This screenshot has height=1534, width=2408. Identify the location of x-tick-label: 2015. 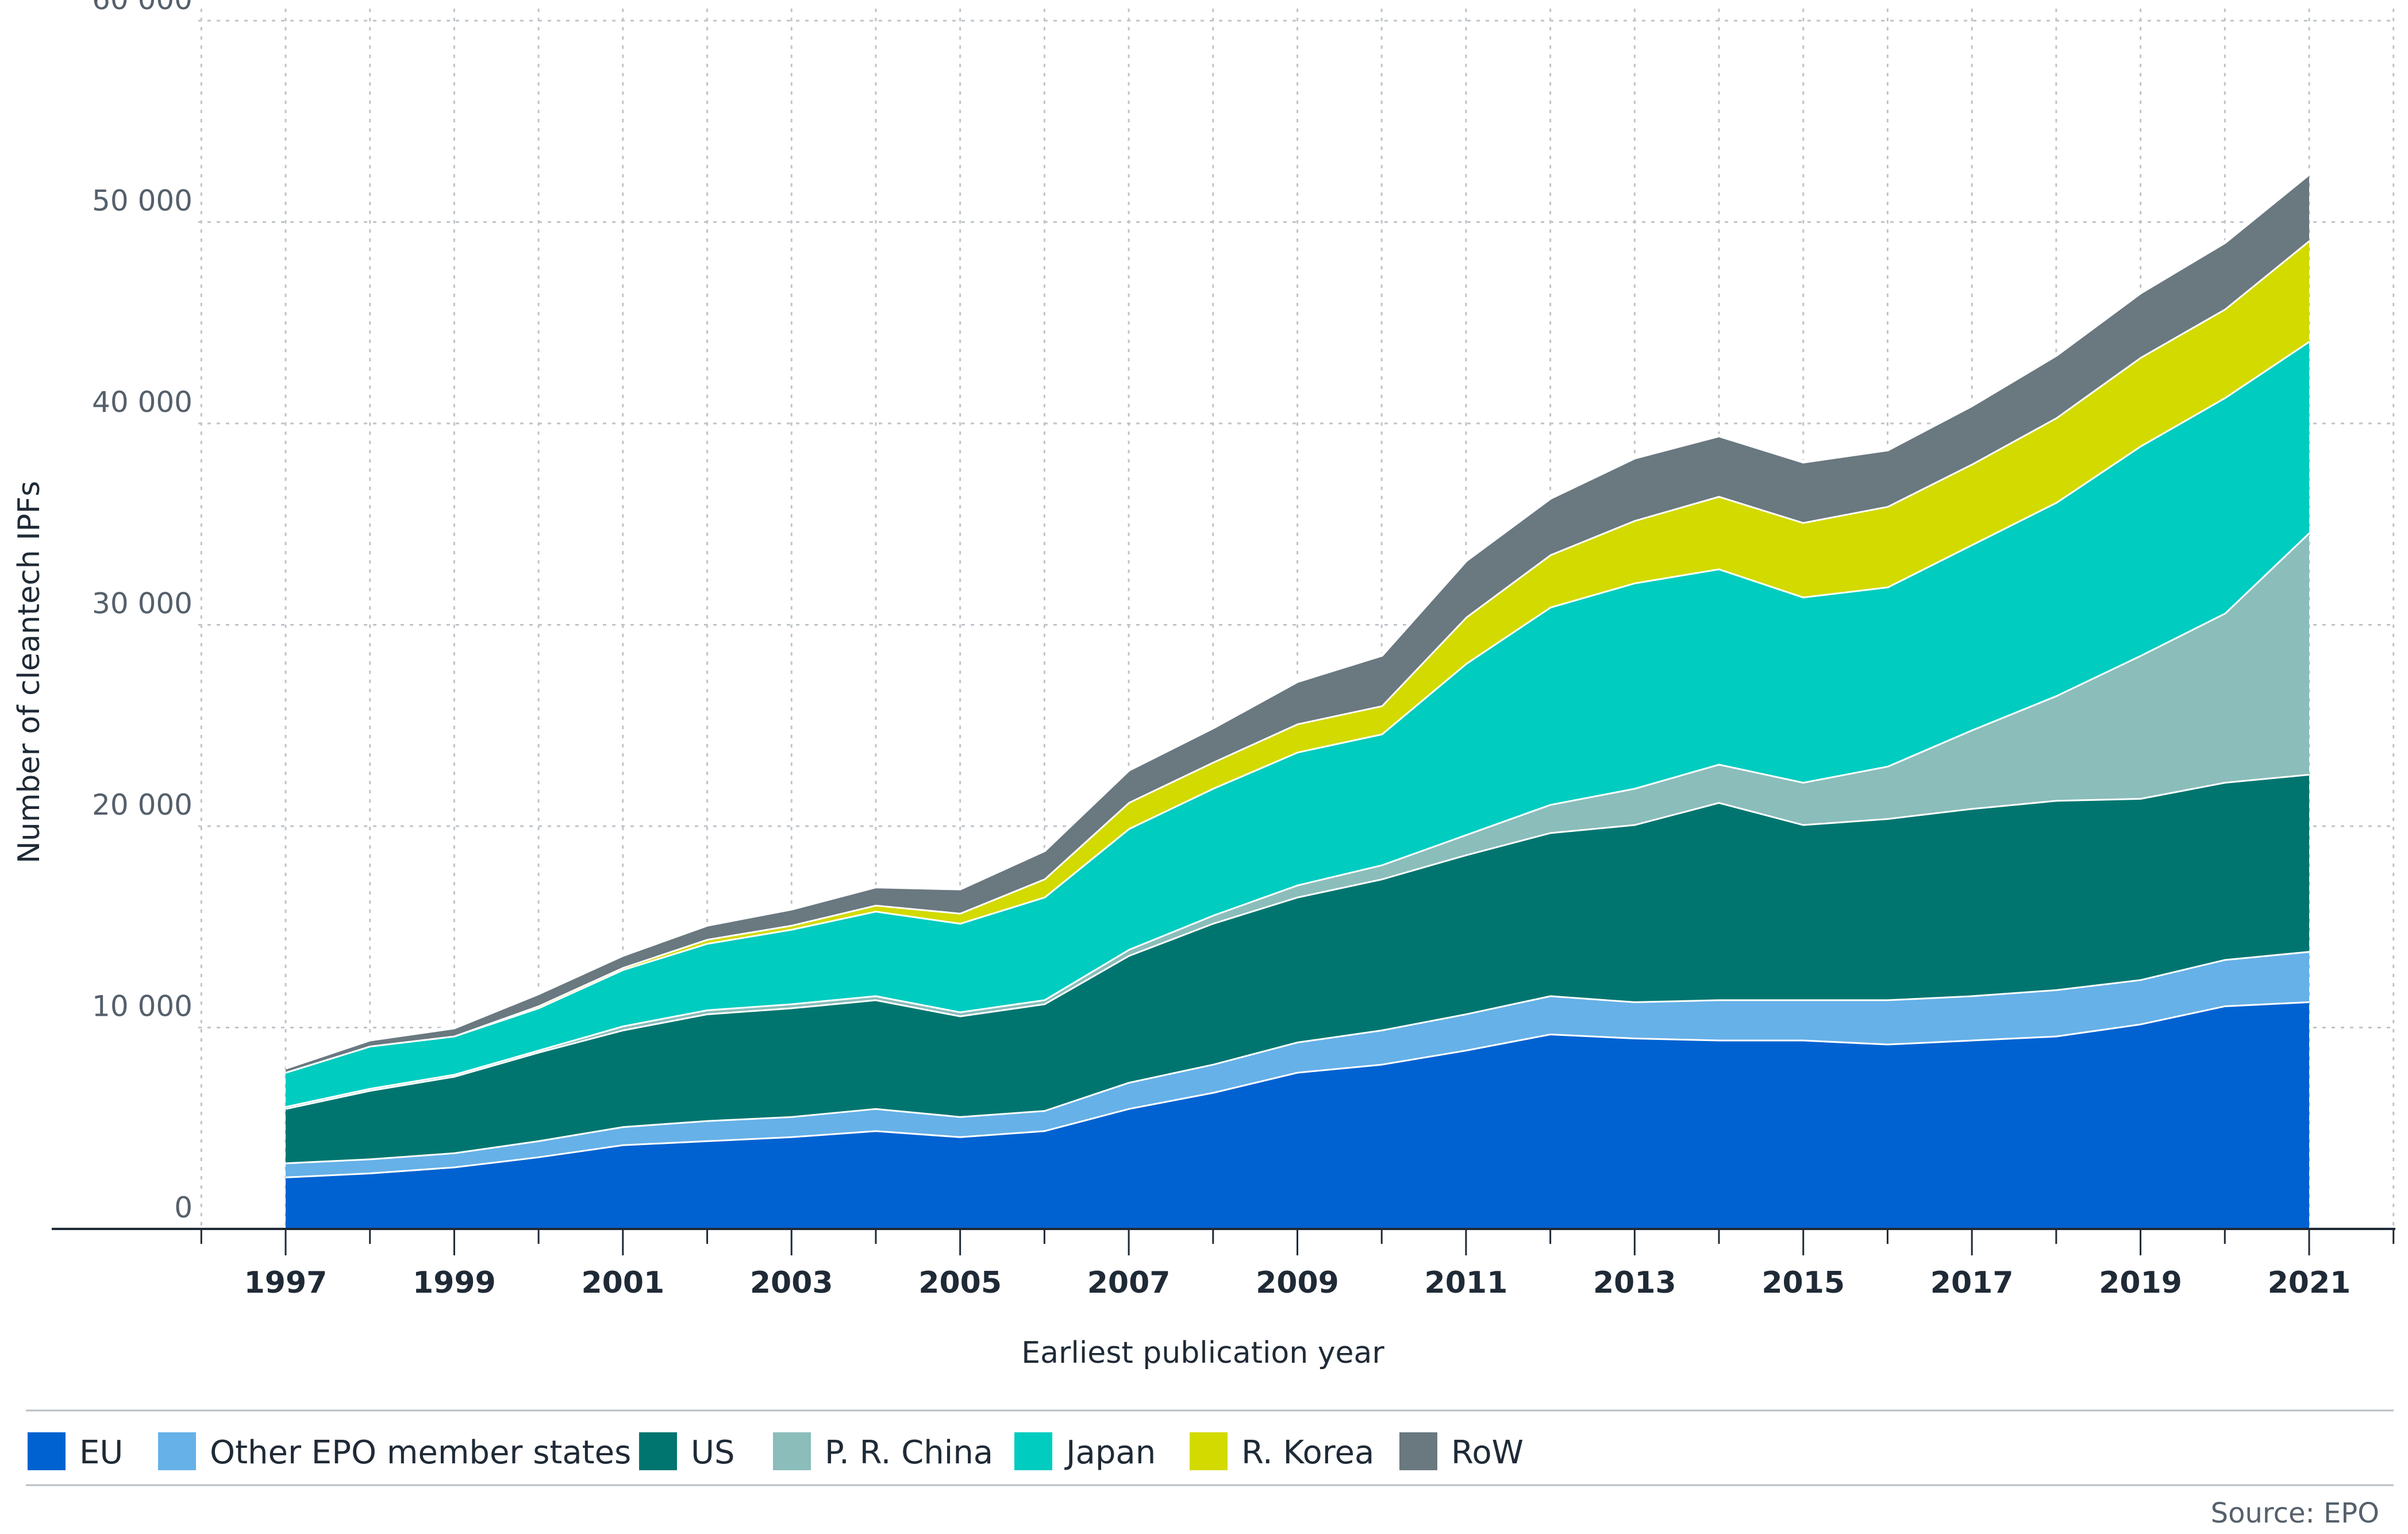
(1803, 1283).